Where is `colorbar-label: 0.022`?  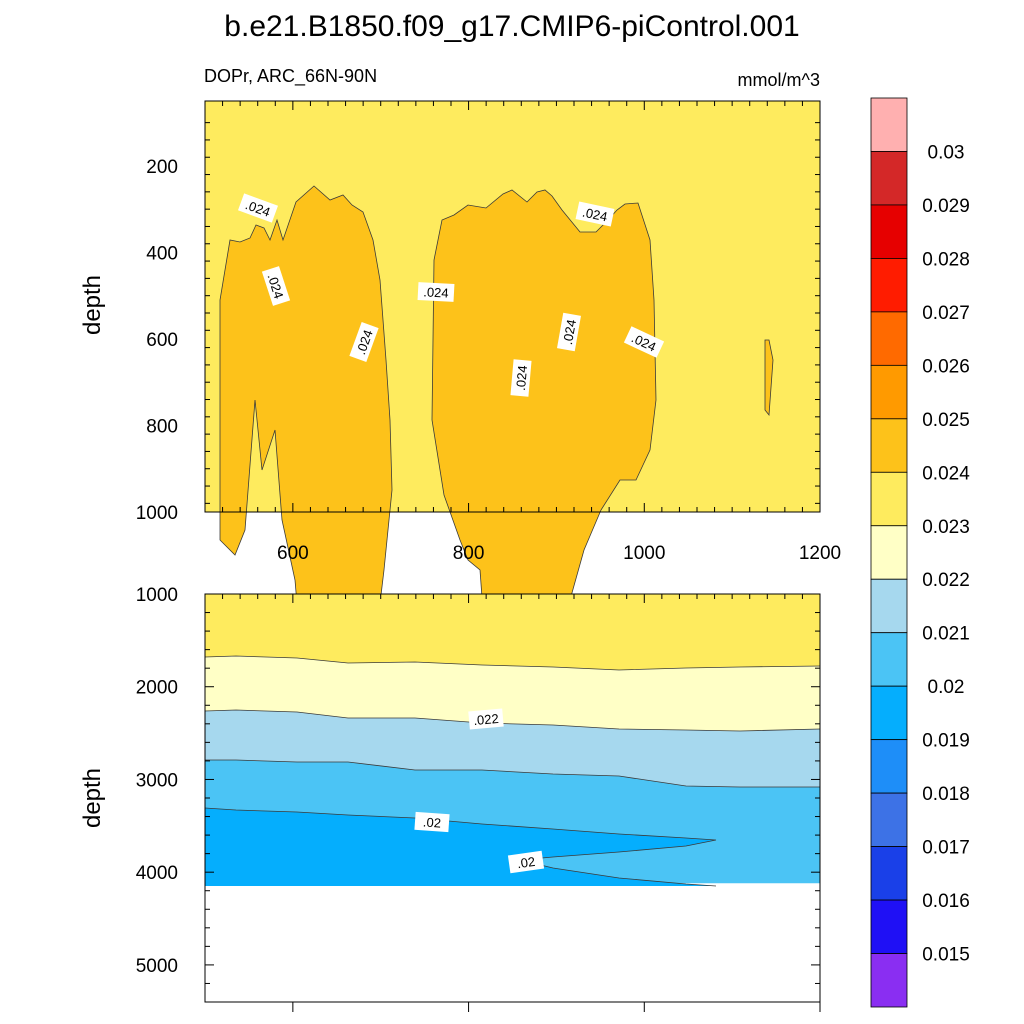 colorbar-label: 0.022 is located at coordinates (946, 580).